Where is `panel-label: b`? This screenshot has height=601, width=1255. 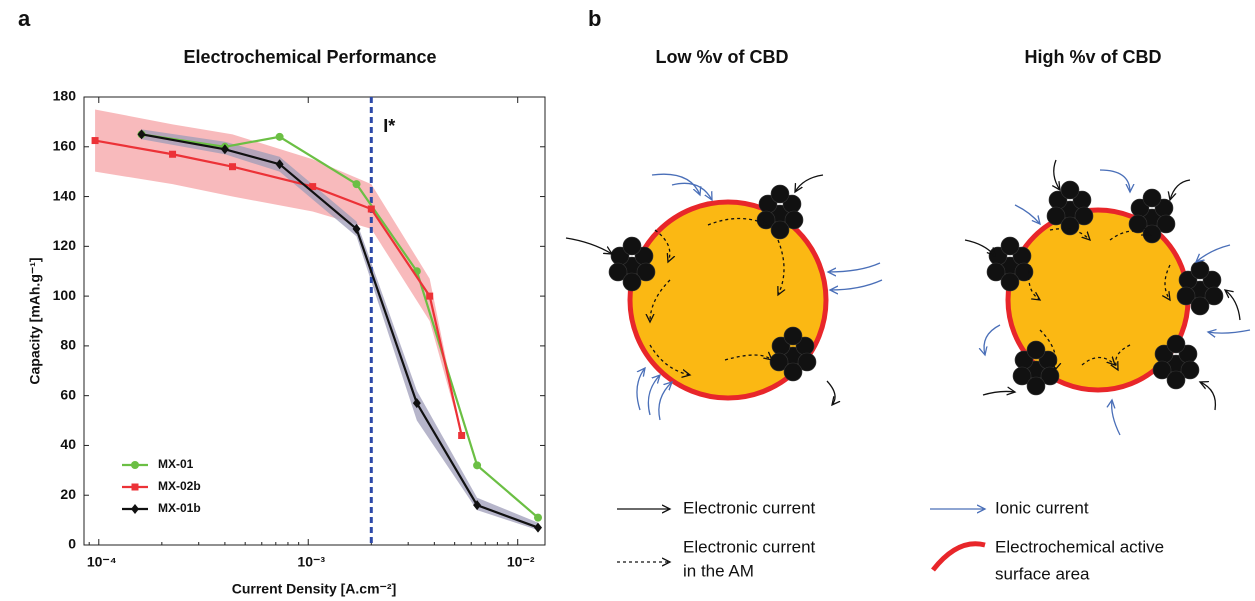 panel-label: b is located at coordinates (594, 18).